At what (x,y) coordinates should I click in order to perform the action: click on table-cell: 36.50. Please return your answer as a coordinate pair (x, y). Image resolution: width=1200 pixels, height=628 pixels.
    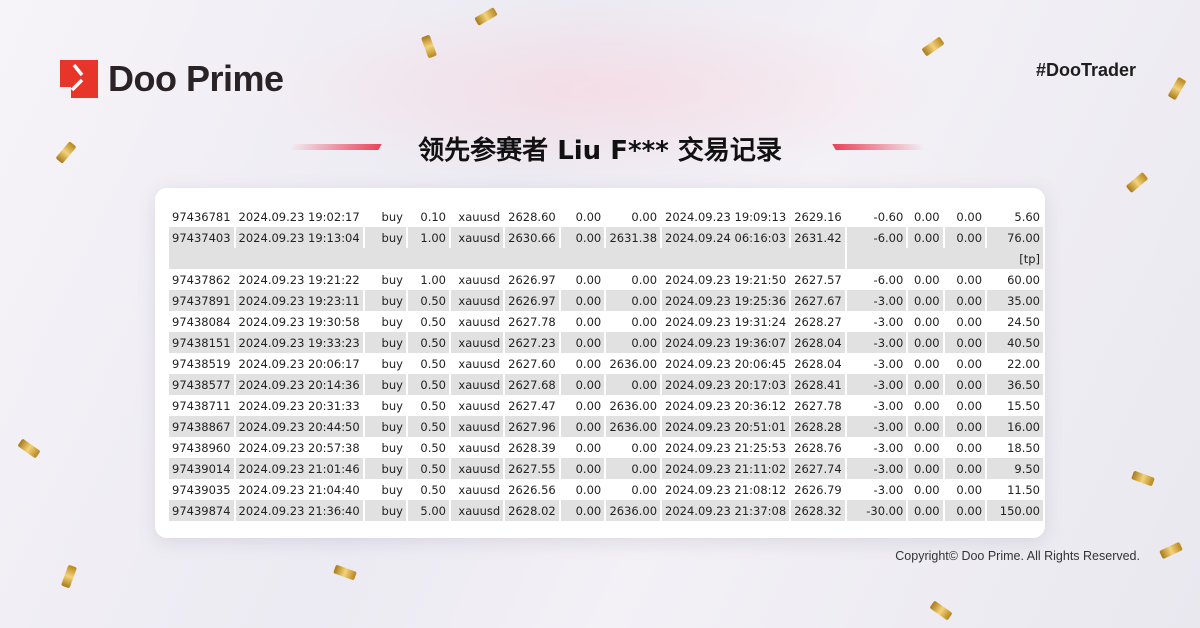
    Looking at the image, I should click on (1015, 384).